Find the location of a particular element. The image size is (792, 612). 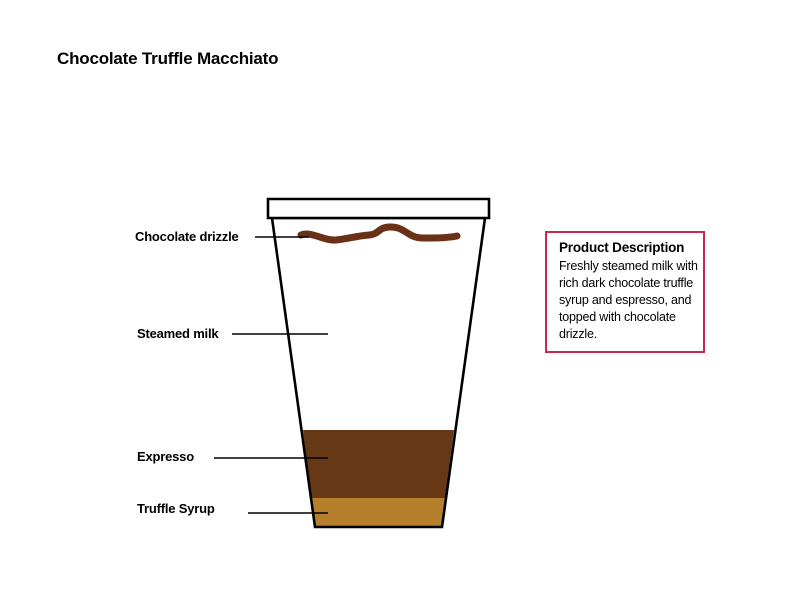

product-description-title: Product Description is located at coordinates (622, 247).